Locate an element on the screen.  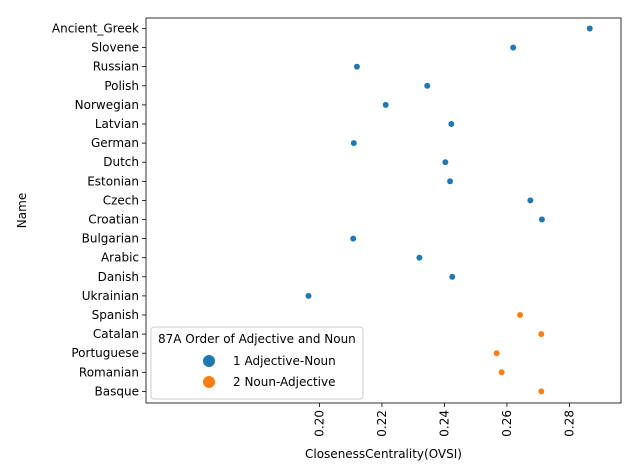
y-tick-label: Portuguese is located at coordinates (105, 353).